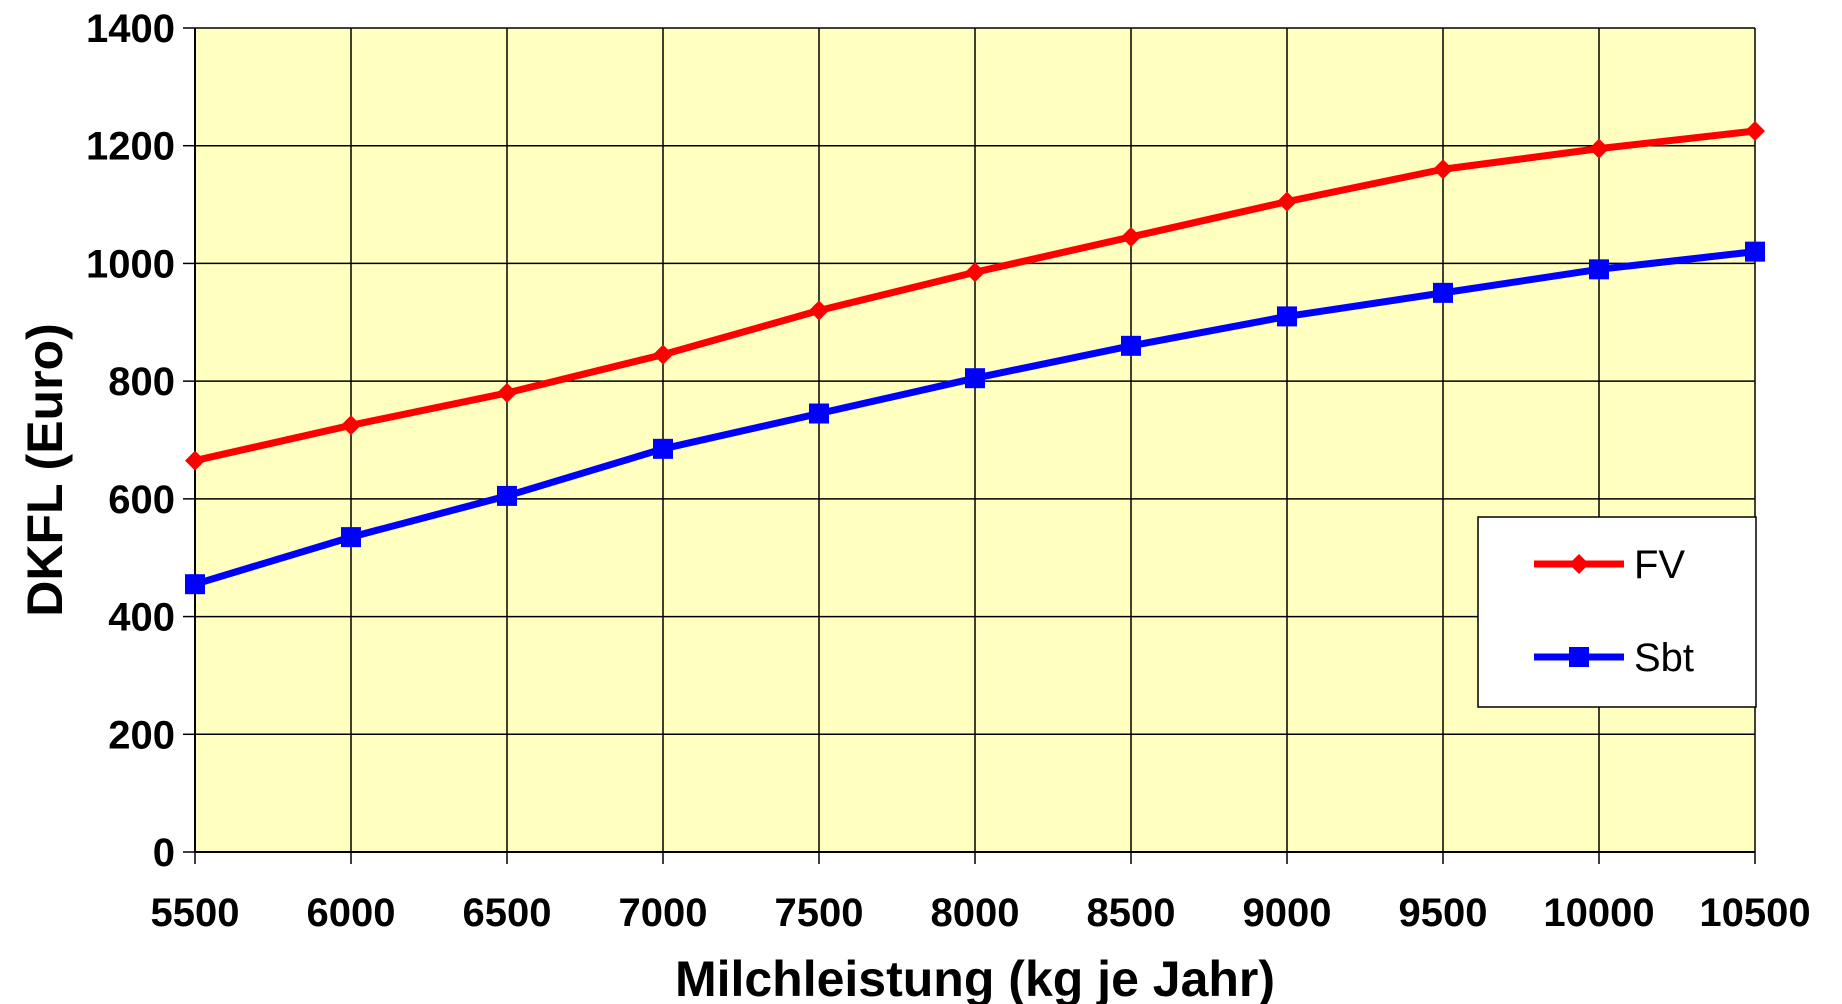 The height and width of the screenshot is (1004, 1842). I want to click on x-tick-label: 9500, so click(1443, 913).